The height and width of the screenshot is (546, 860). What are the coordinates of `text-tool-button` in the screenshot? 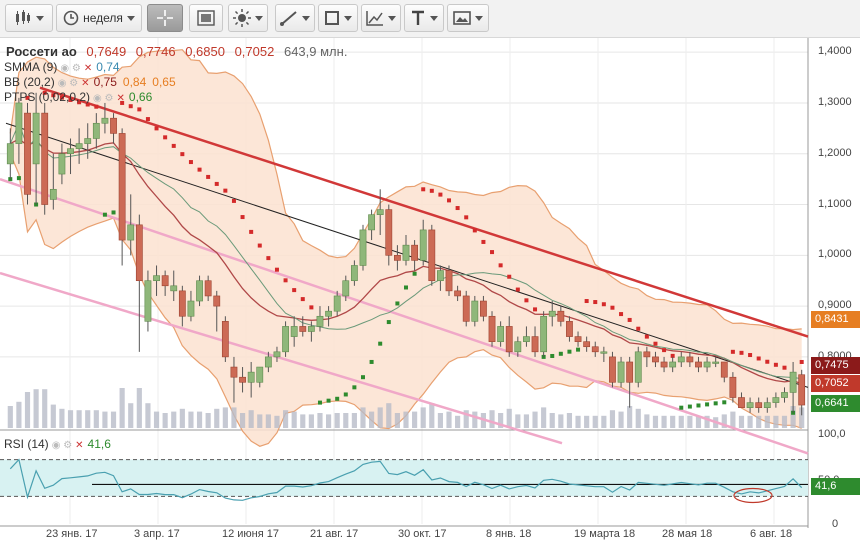 It's located at (424, 18).